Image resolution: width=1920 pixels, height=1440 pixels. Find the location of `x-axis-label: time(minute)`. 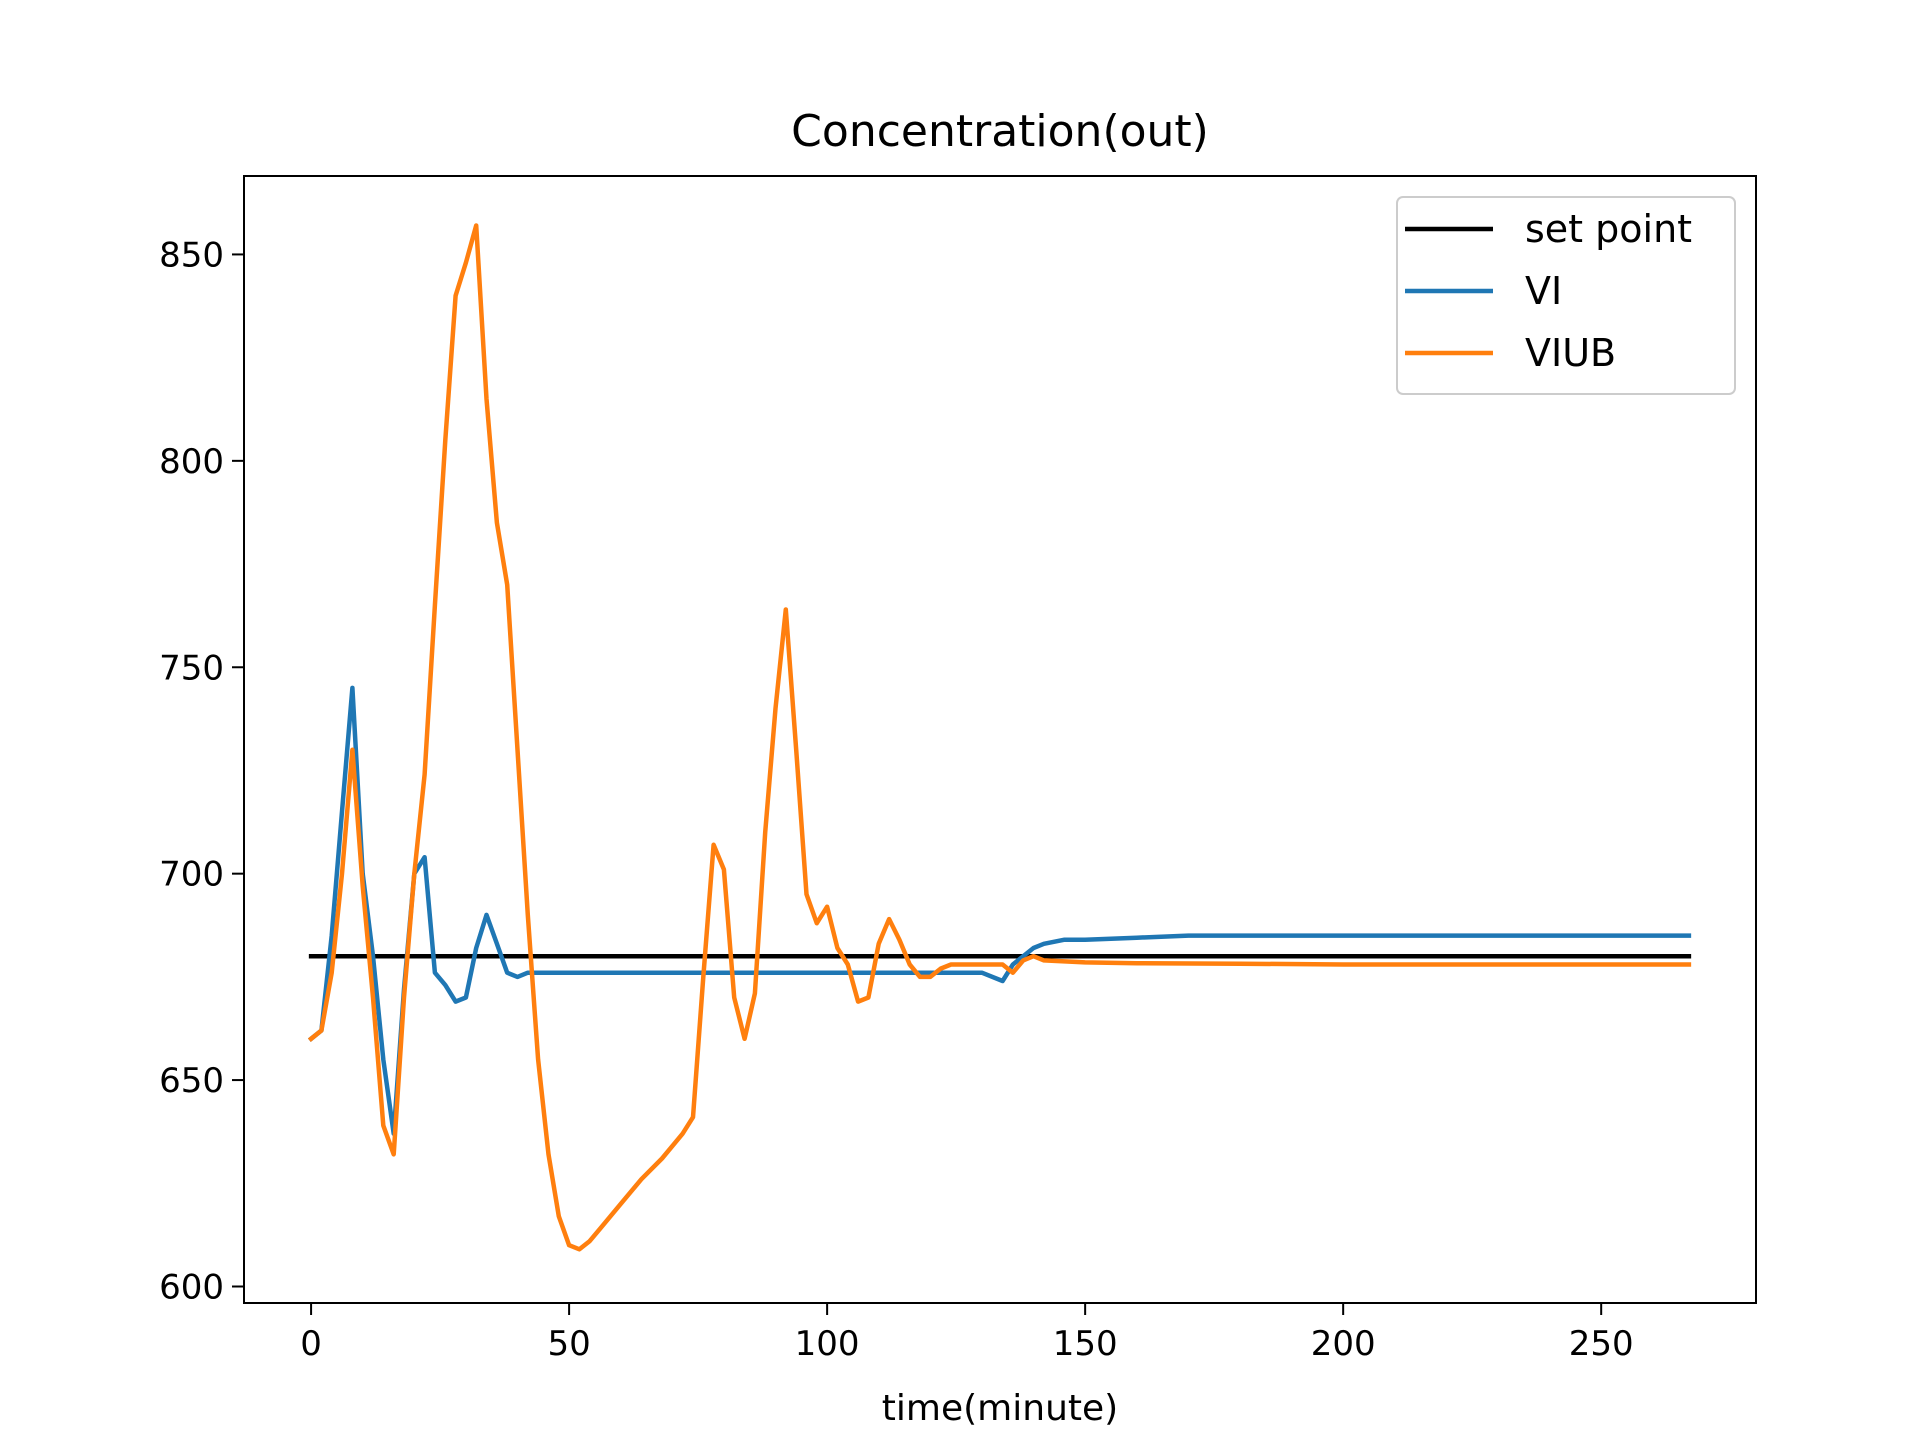

x-axis-label: time(minute) is located at coordinates (1000, 1408).